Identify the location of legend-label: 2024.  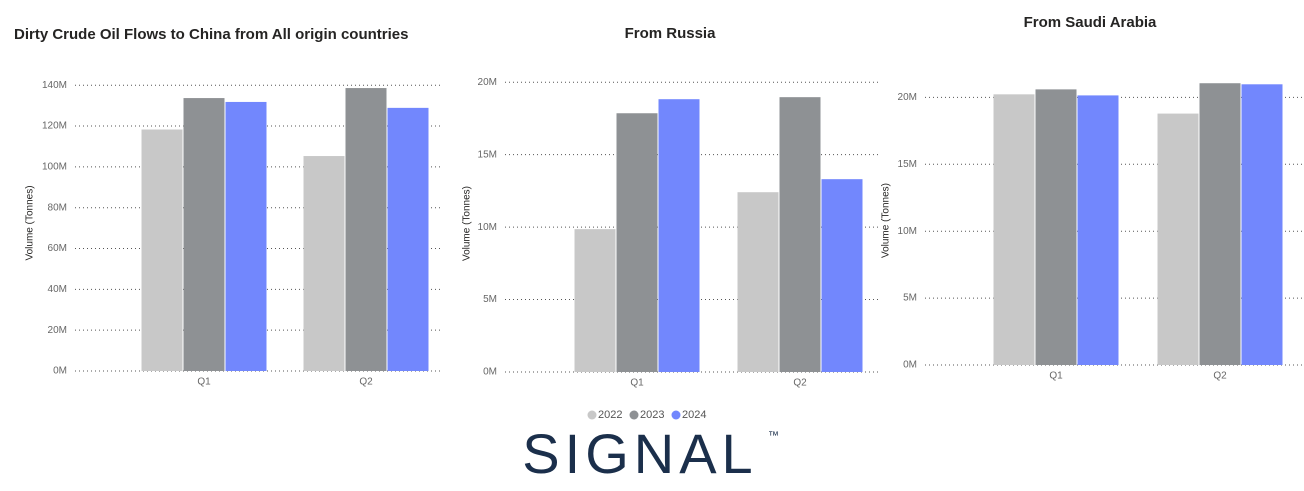
(694, 415).